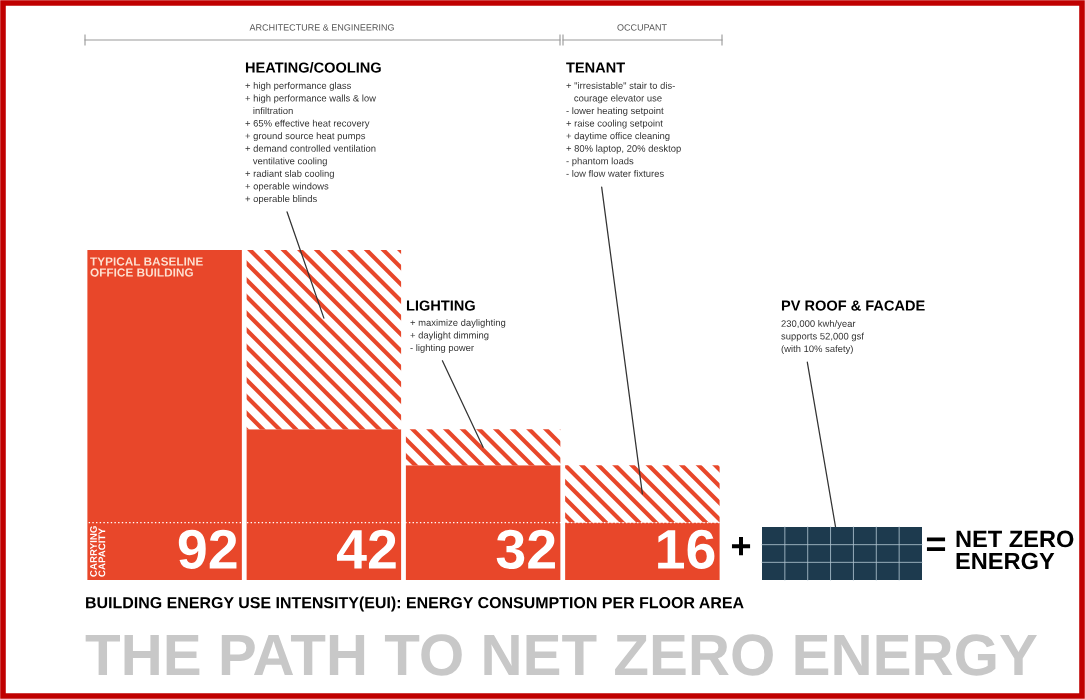 The height and width of the screenshot is (699, 1085). Describe the element at coordinates (440, 305) in the screenshot. I see `annotation: LIGHTING` at that location.